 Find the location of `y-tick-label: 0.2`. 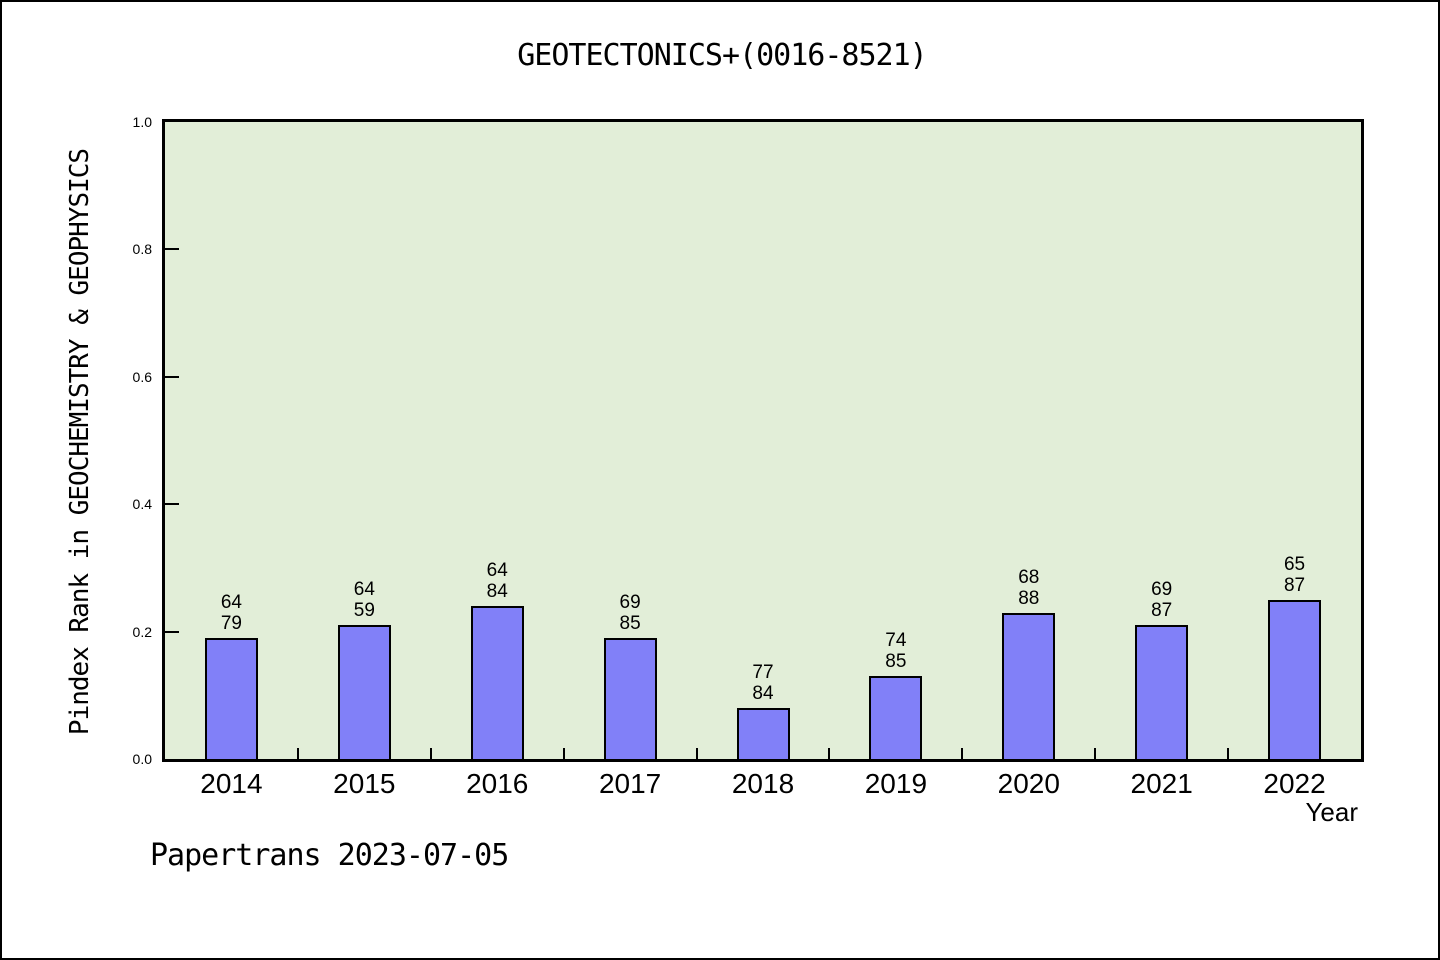

y-tick-label: 0.2 is located at coordinates (142, 631).